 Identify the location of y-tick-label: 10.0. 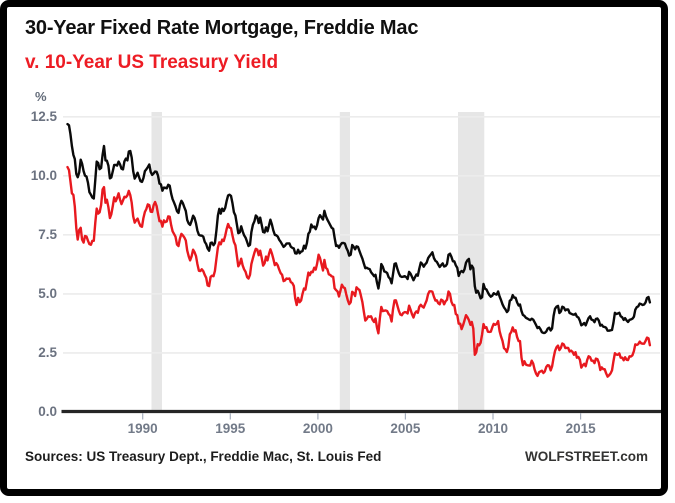
(43, 175).